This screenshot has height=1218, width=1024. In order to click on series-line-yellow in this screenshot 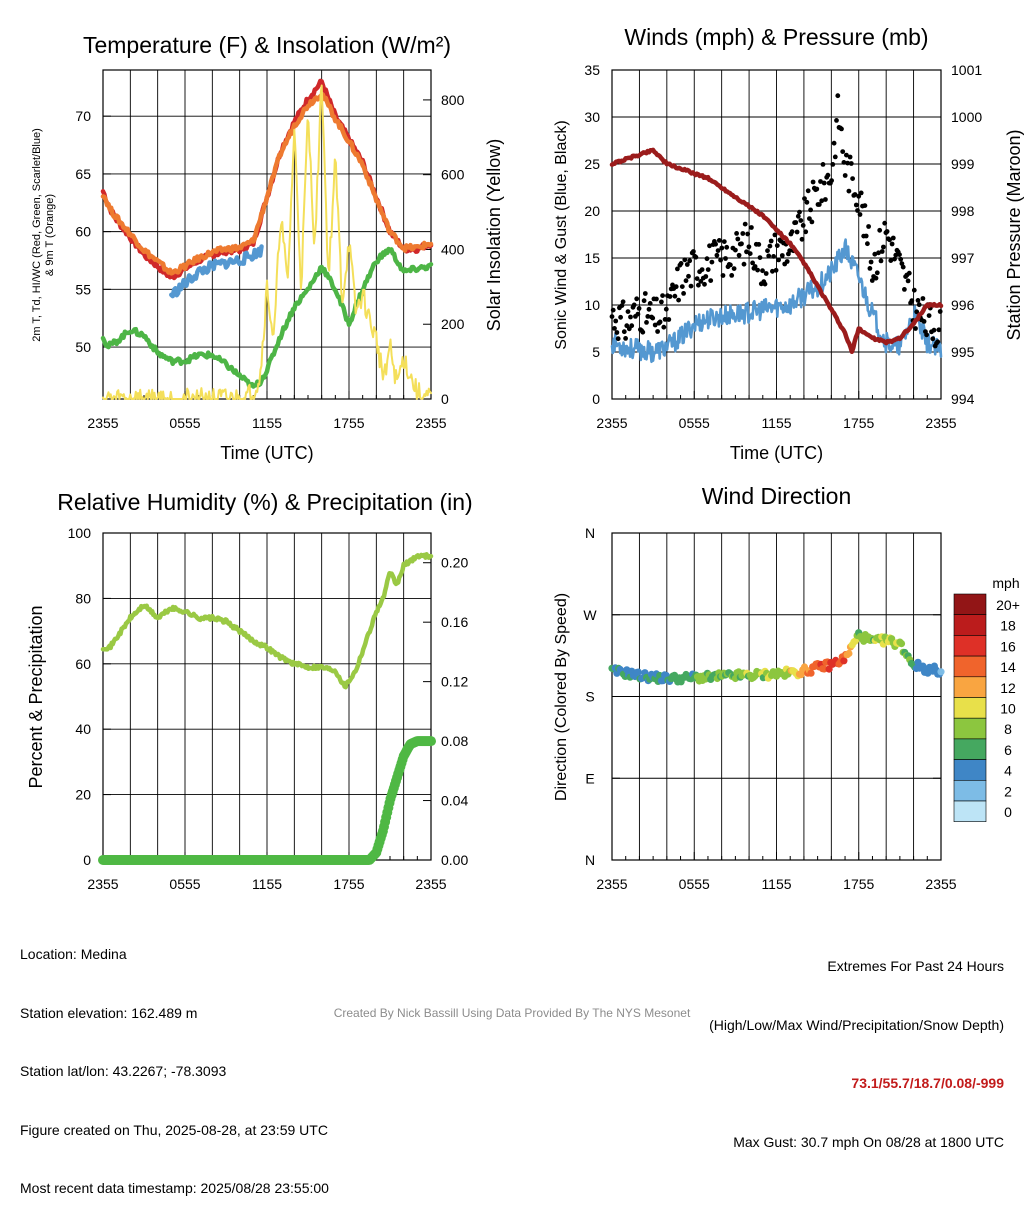, I will do `click(267, 242)`.